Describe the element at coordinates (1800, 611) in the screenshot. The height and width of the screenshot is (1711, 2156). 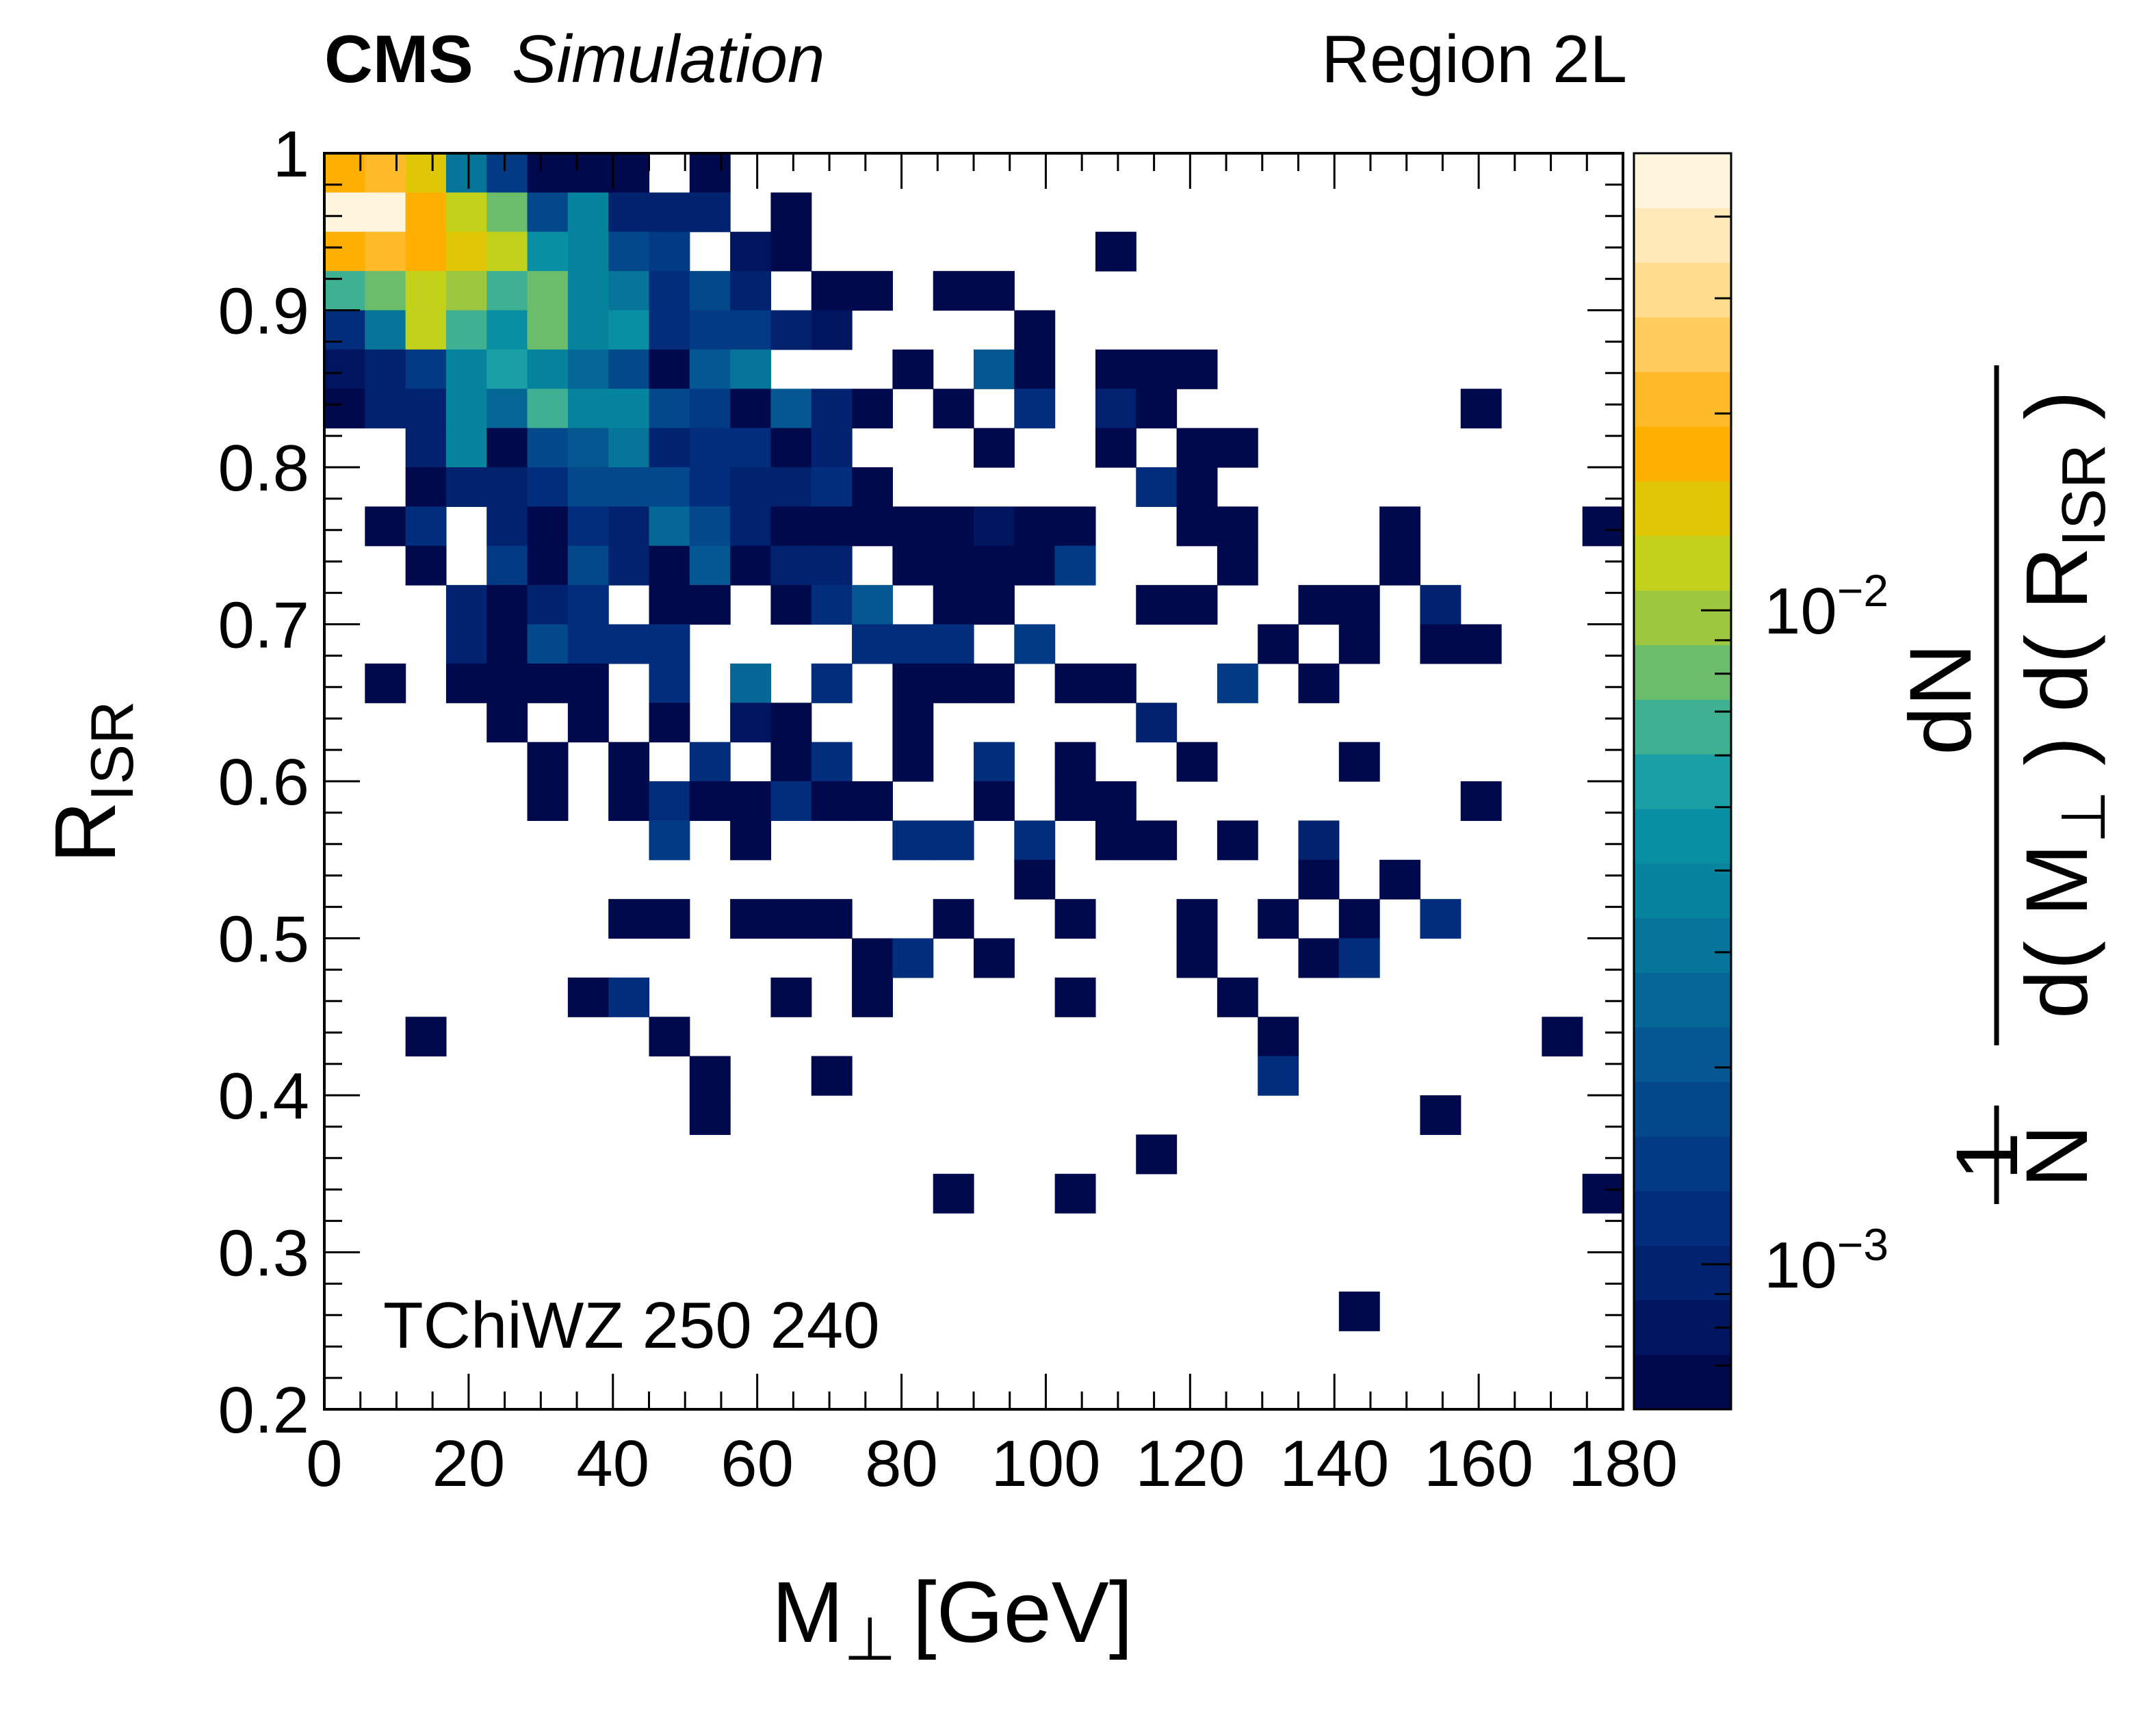
I see `z-tick-base: 10` at that location.